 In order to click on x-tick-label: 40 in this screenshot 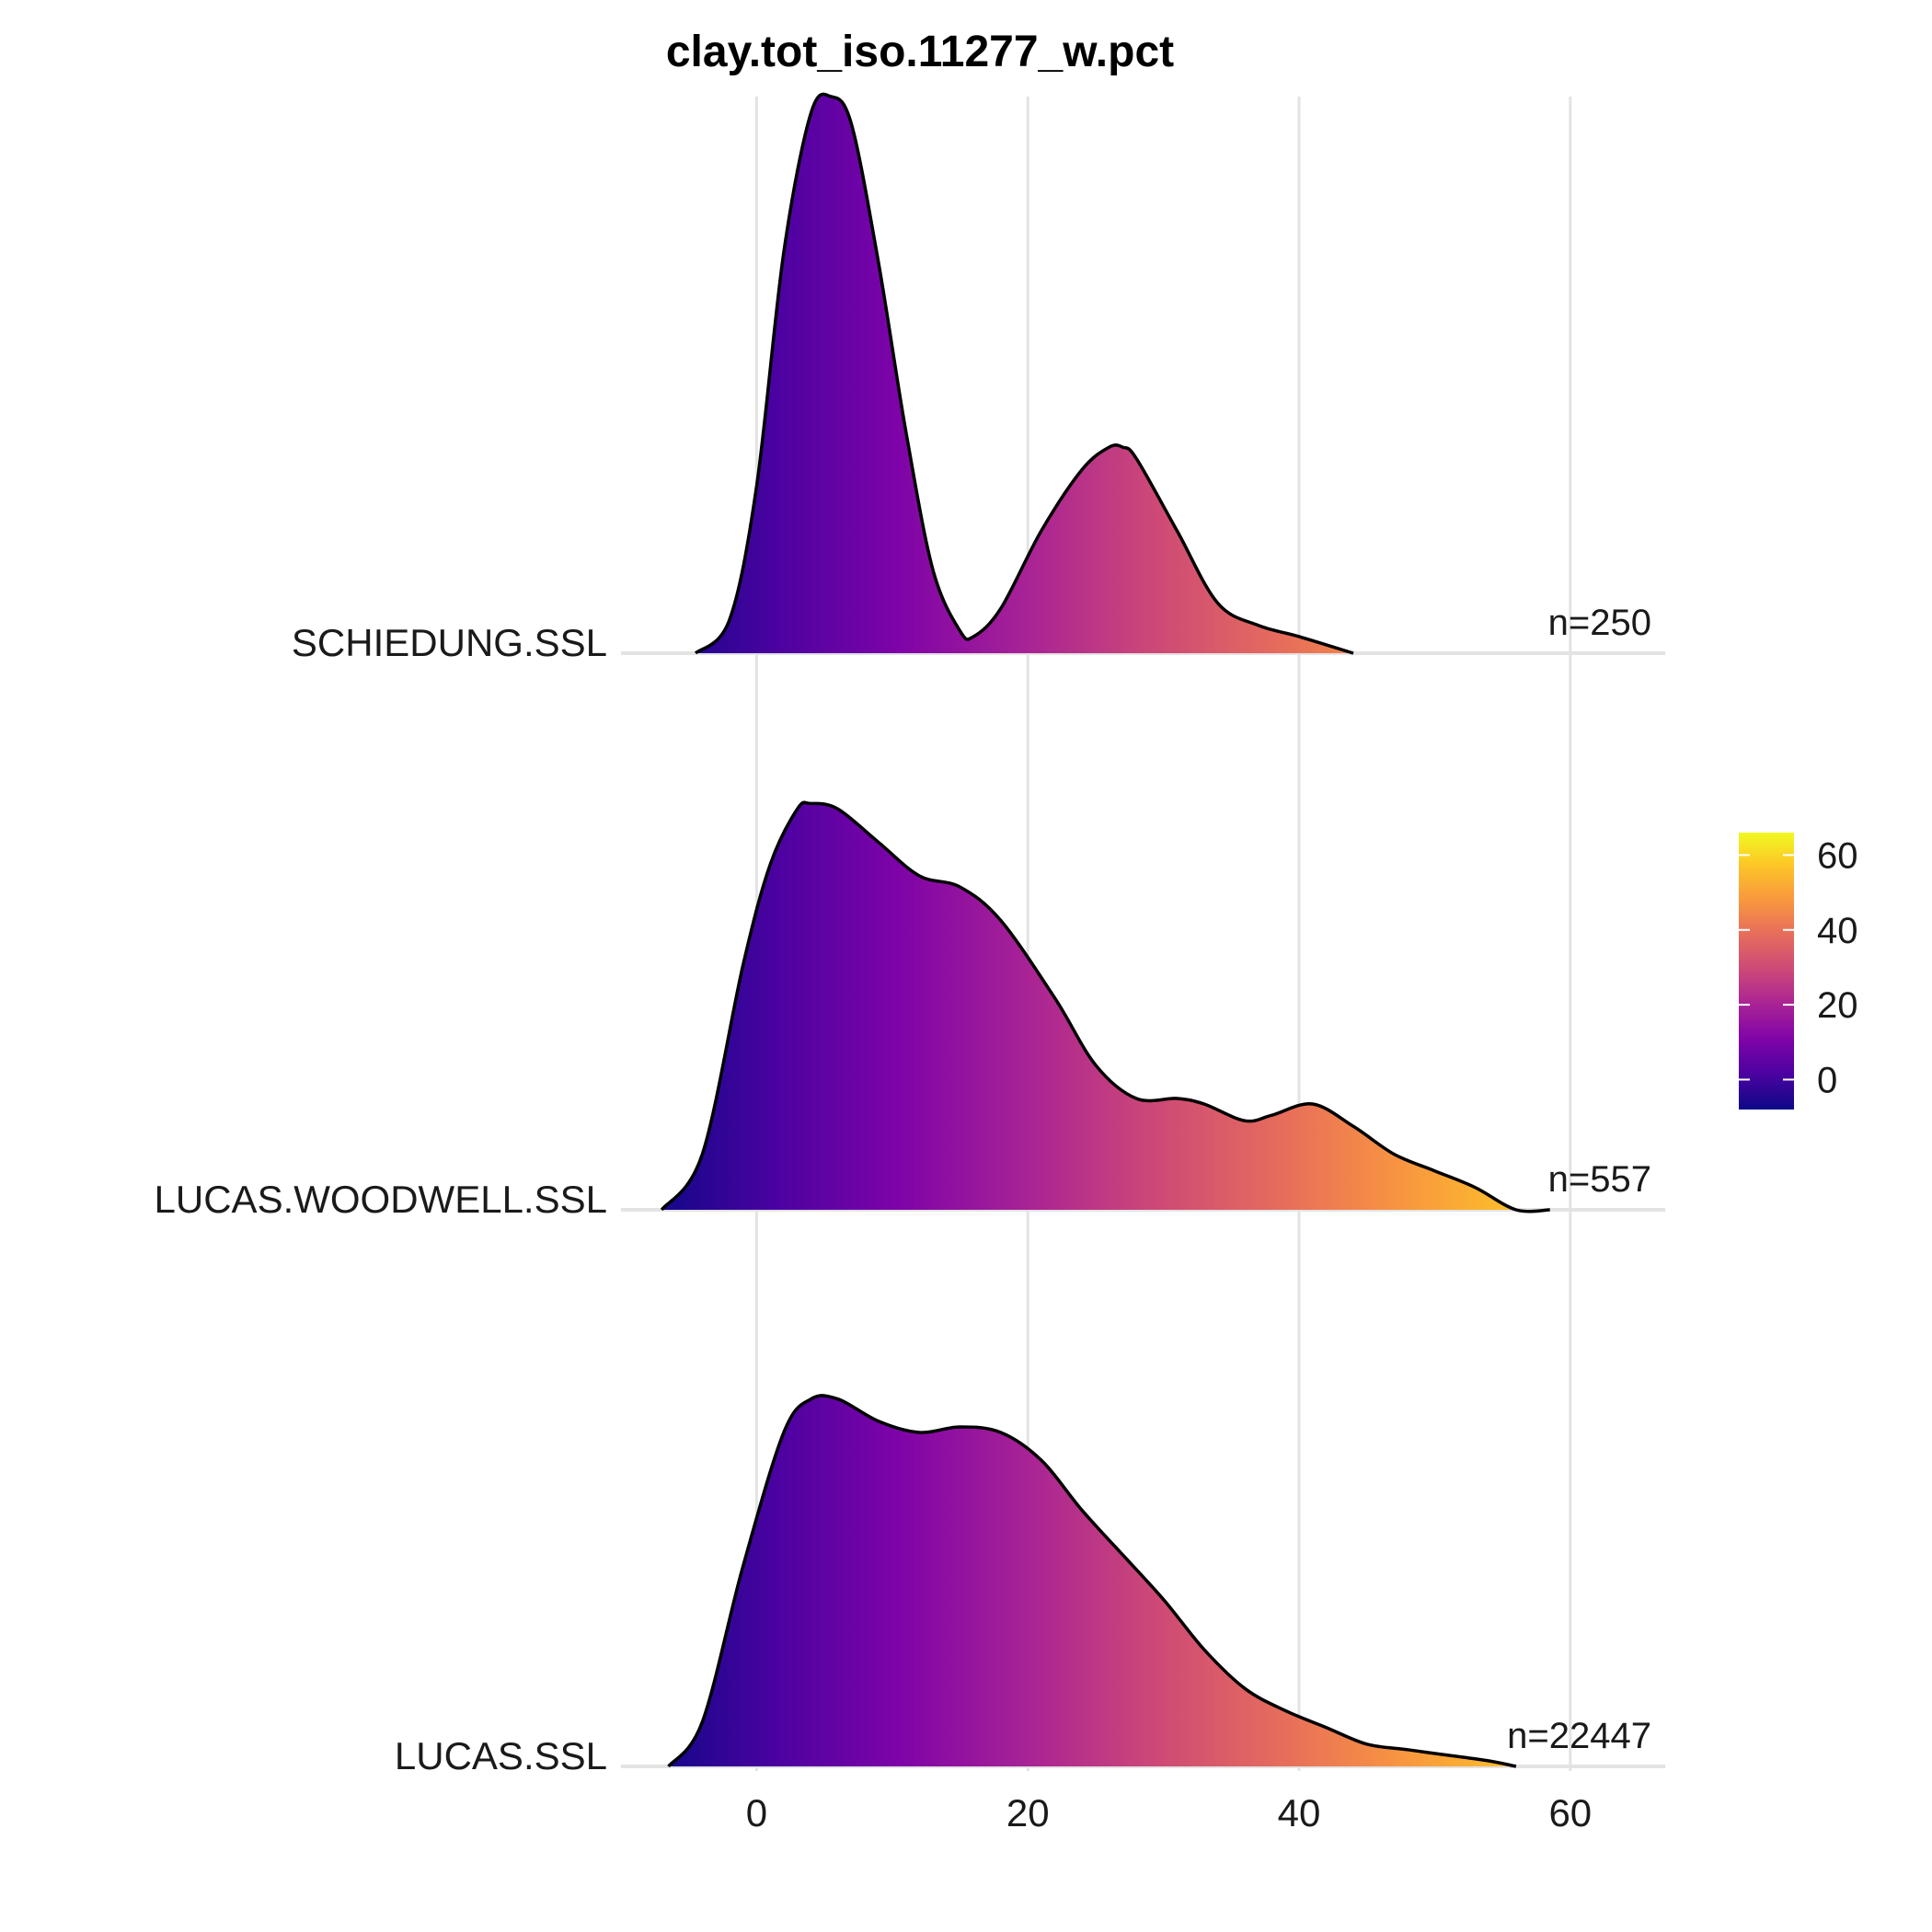, I will do `click(1299, 1812)`.